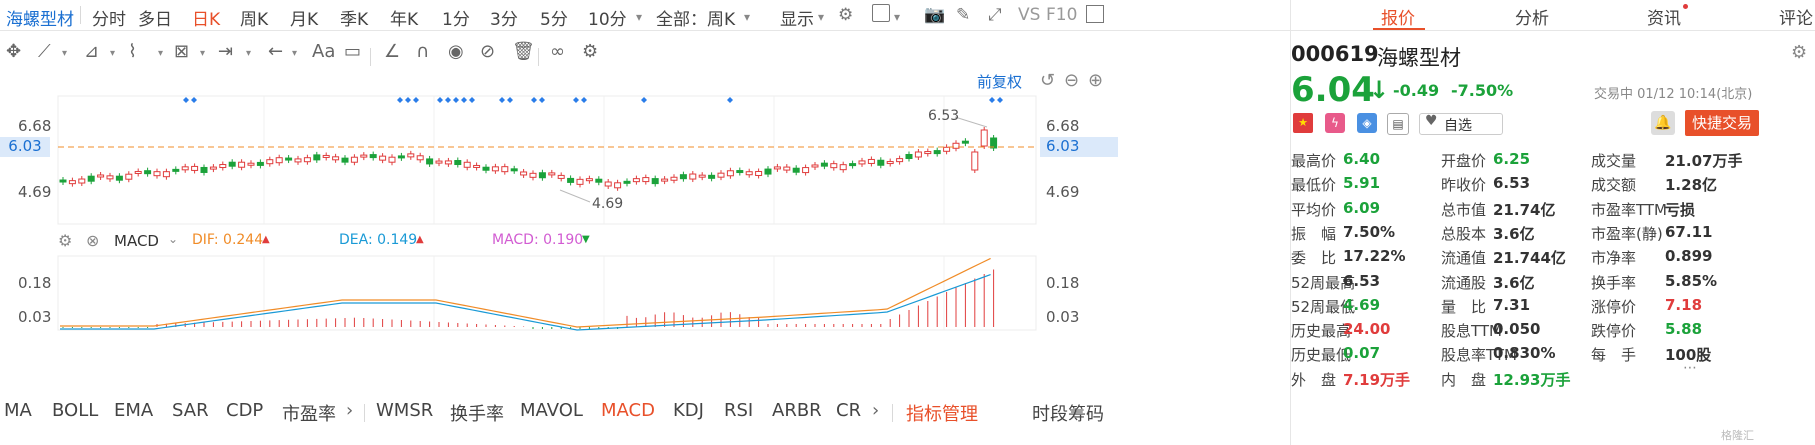 This screenshot has width=1815, height=445. Describe the element at coordinates (1690, 368) in the screenshot. I see `more-icon: ⋯` at that location.